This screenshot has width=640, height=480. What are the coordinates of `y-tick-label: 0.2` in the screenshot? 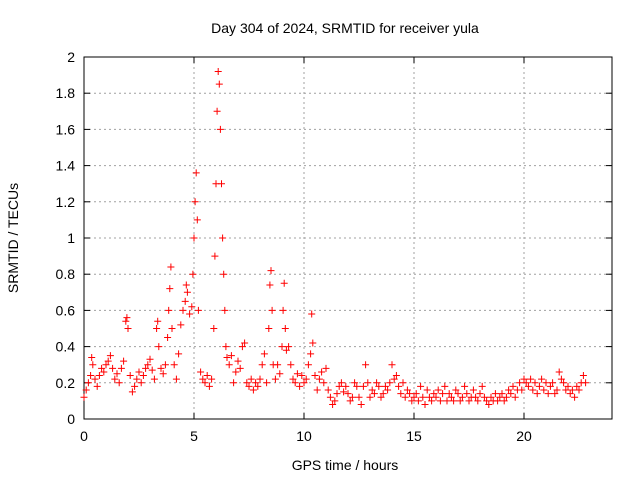 It's located at (66, 383).